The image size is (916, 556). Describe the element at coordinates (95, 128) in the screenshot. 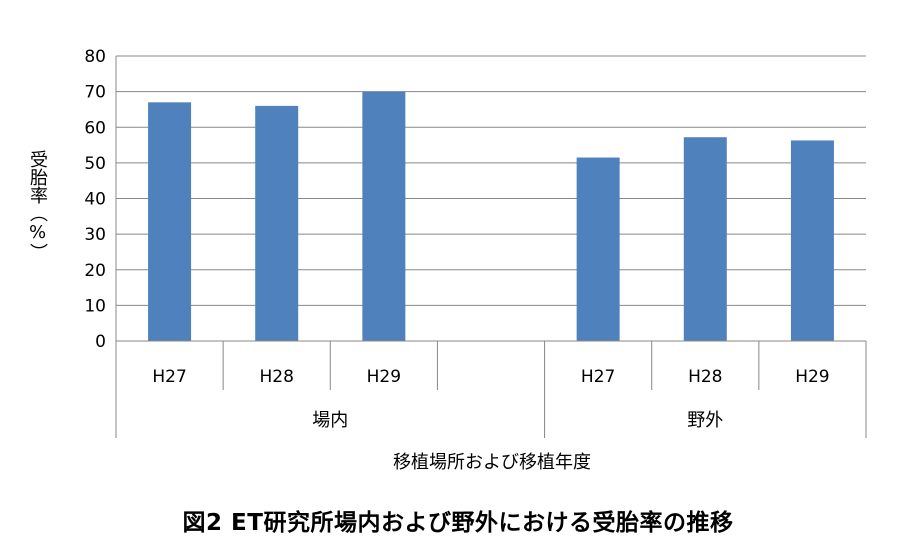

I see `y-tick-label: 60` at that location.